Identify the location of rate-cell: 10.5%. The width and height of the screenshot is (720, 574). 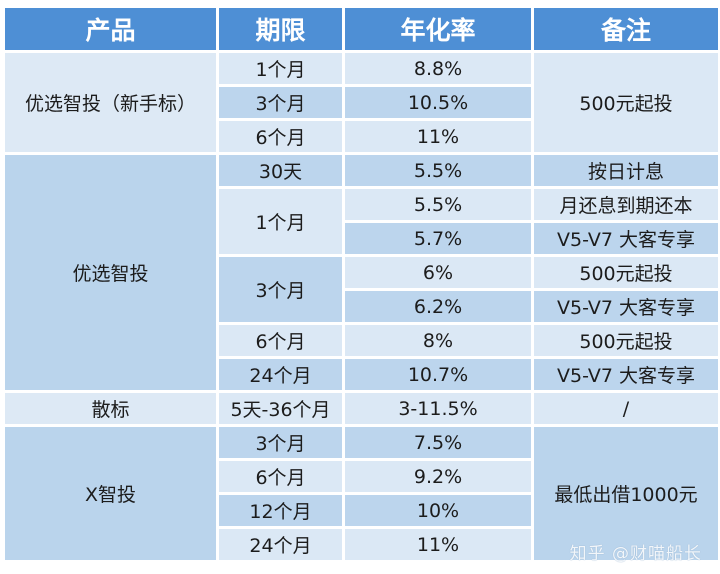
(438, 102).